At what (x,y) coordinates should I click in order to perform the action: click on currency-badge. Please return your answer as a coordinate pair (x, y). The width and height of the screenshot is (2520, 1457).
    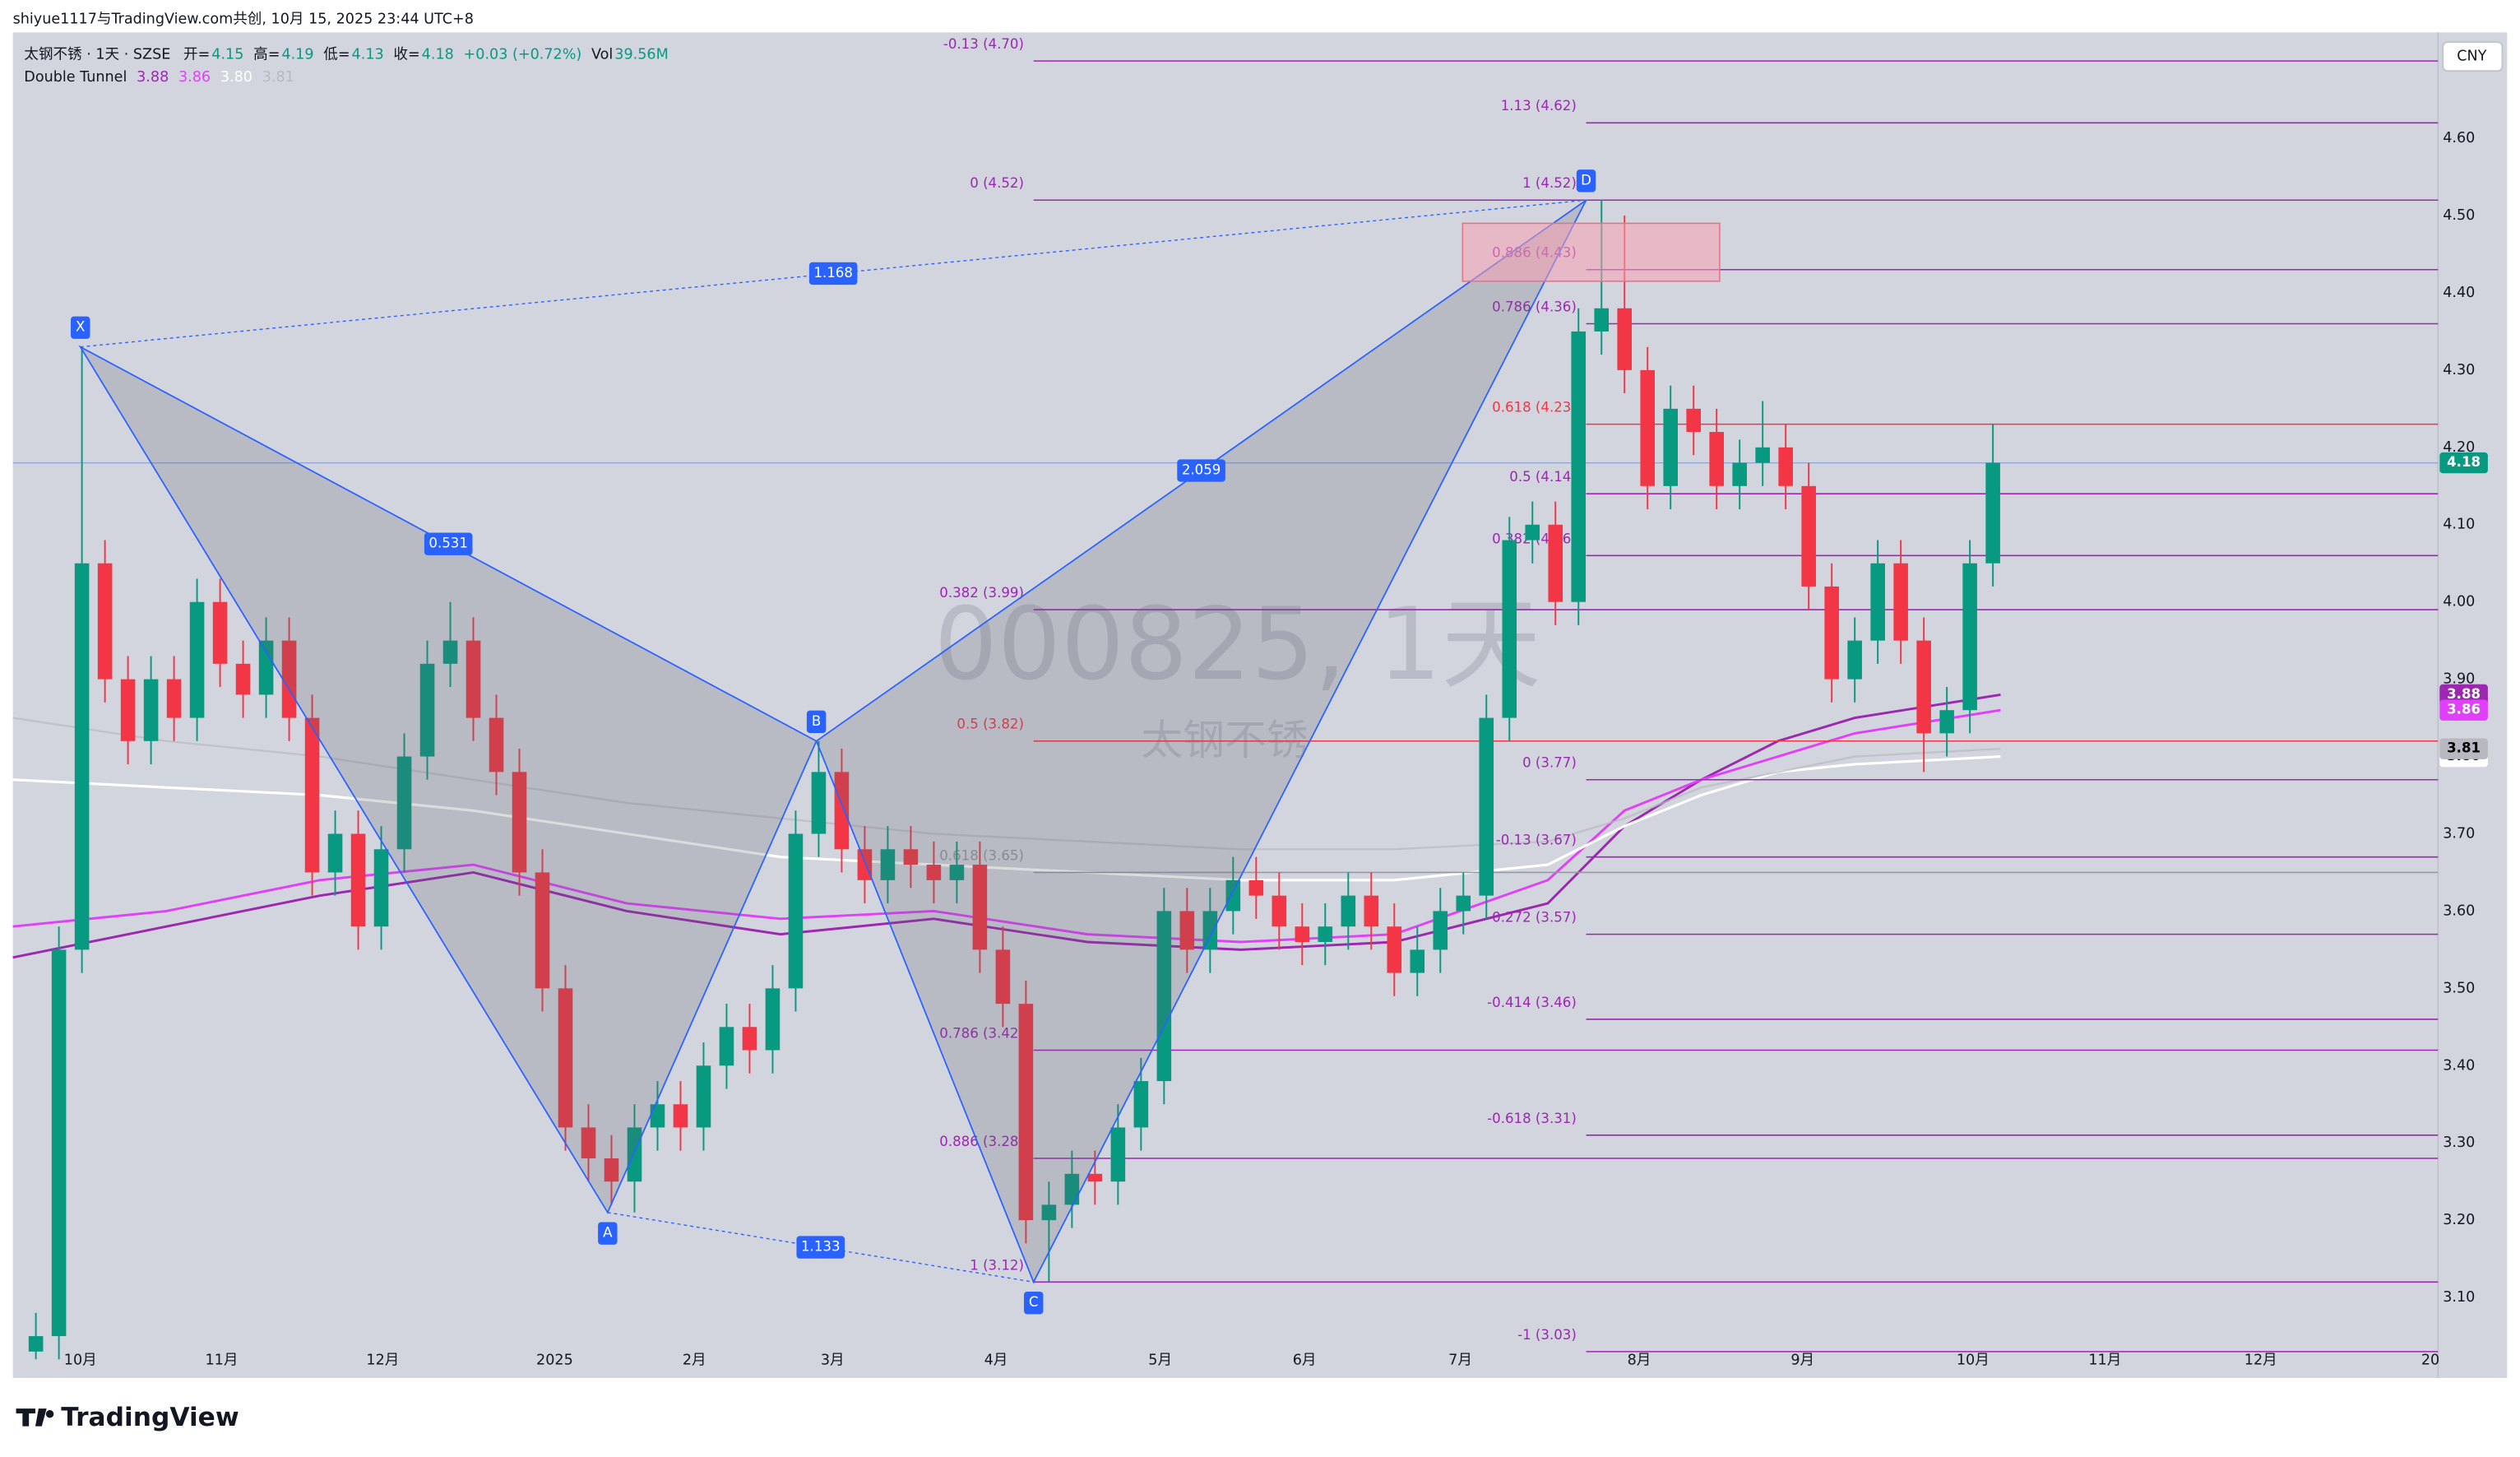
    Looking at the image, I should click on (2473, 56).